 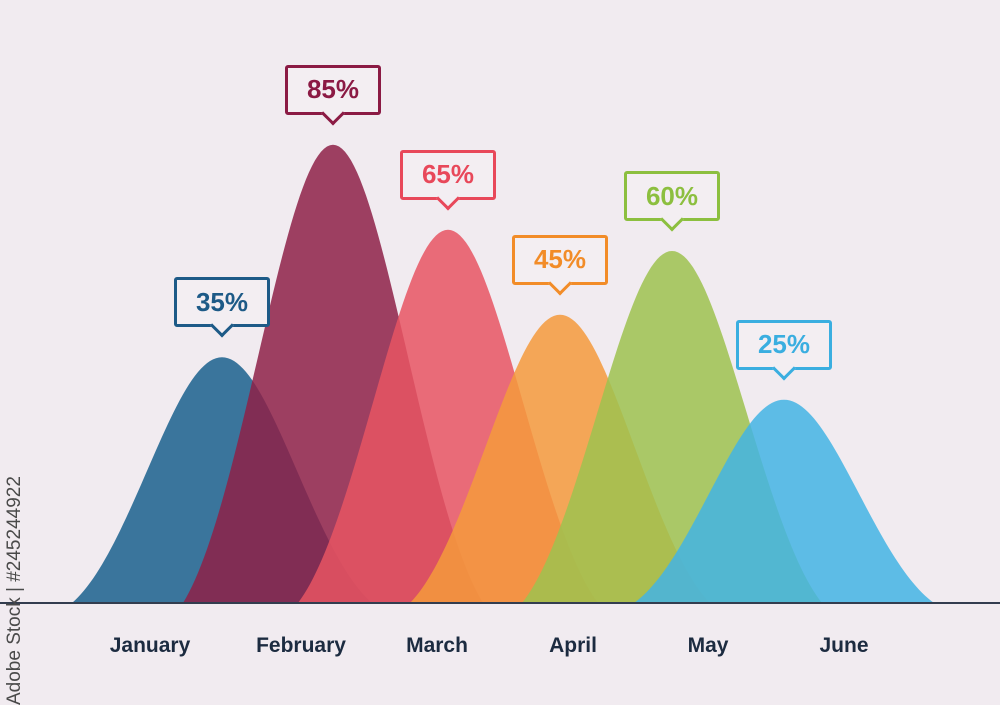 What do you see at coordinates (301, 645) in the screenshot?
I see `x-tick-label: February` at bounding box center [301, 645].